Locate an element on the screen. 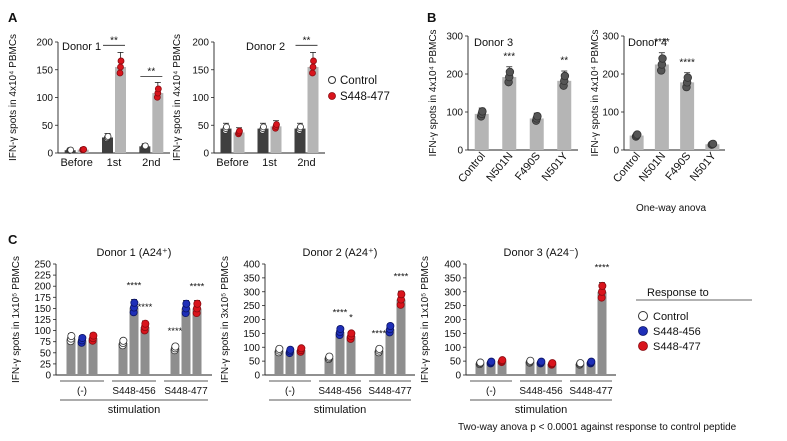 This screenshot has height=441, width=787. chart-title: Donor 3 is located at coordinates (493, 43).